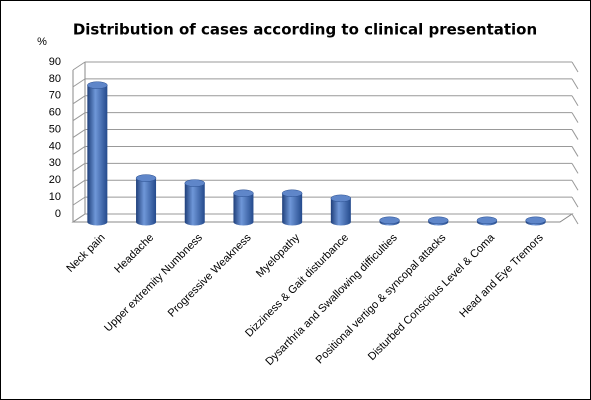  I want to click on y-tick-label: 50, so click(55, 129).